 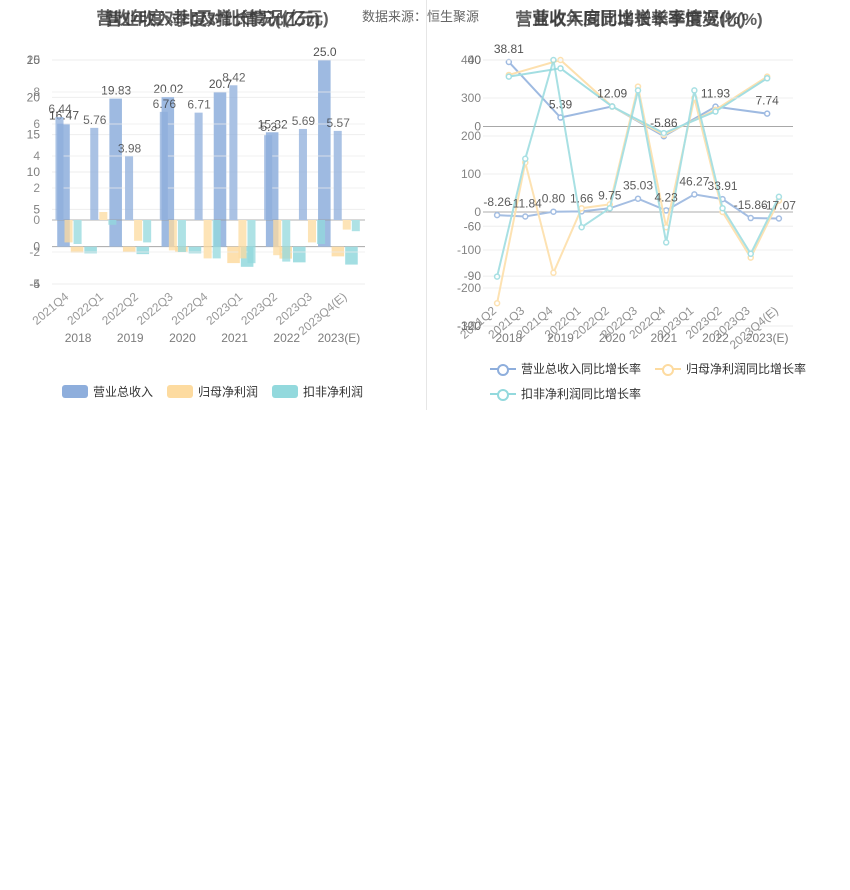 I want to click on bar-扣非净利润-2023Q2, so click(x=286, y=241).